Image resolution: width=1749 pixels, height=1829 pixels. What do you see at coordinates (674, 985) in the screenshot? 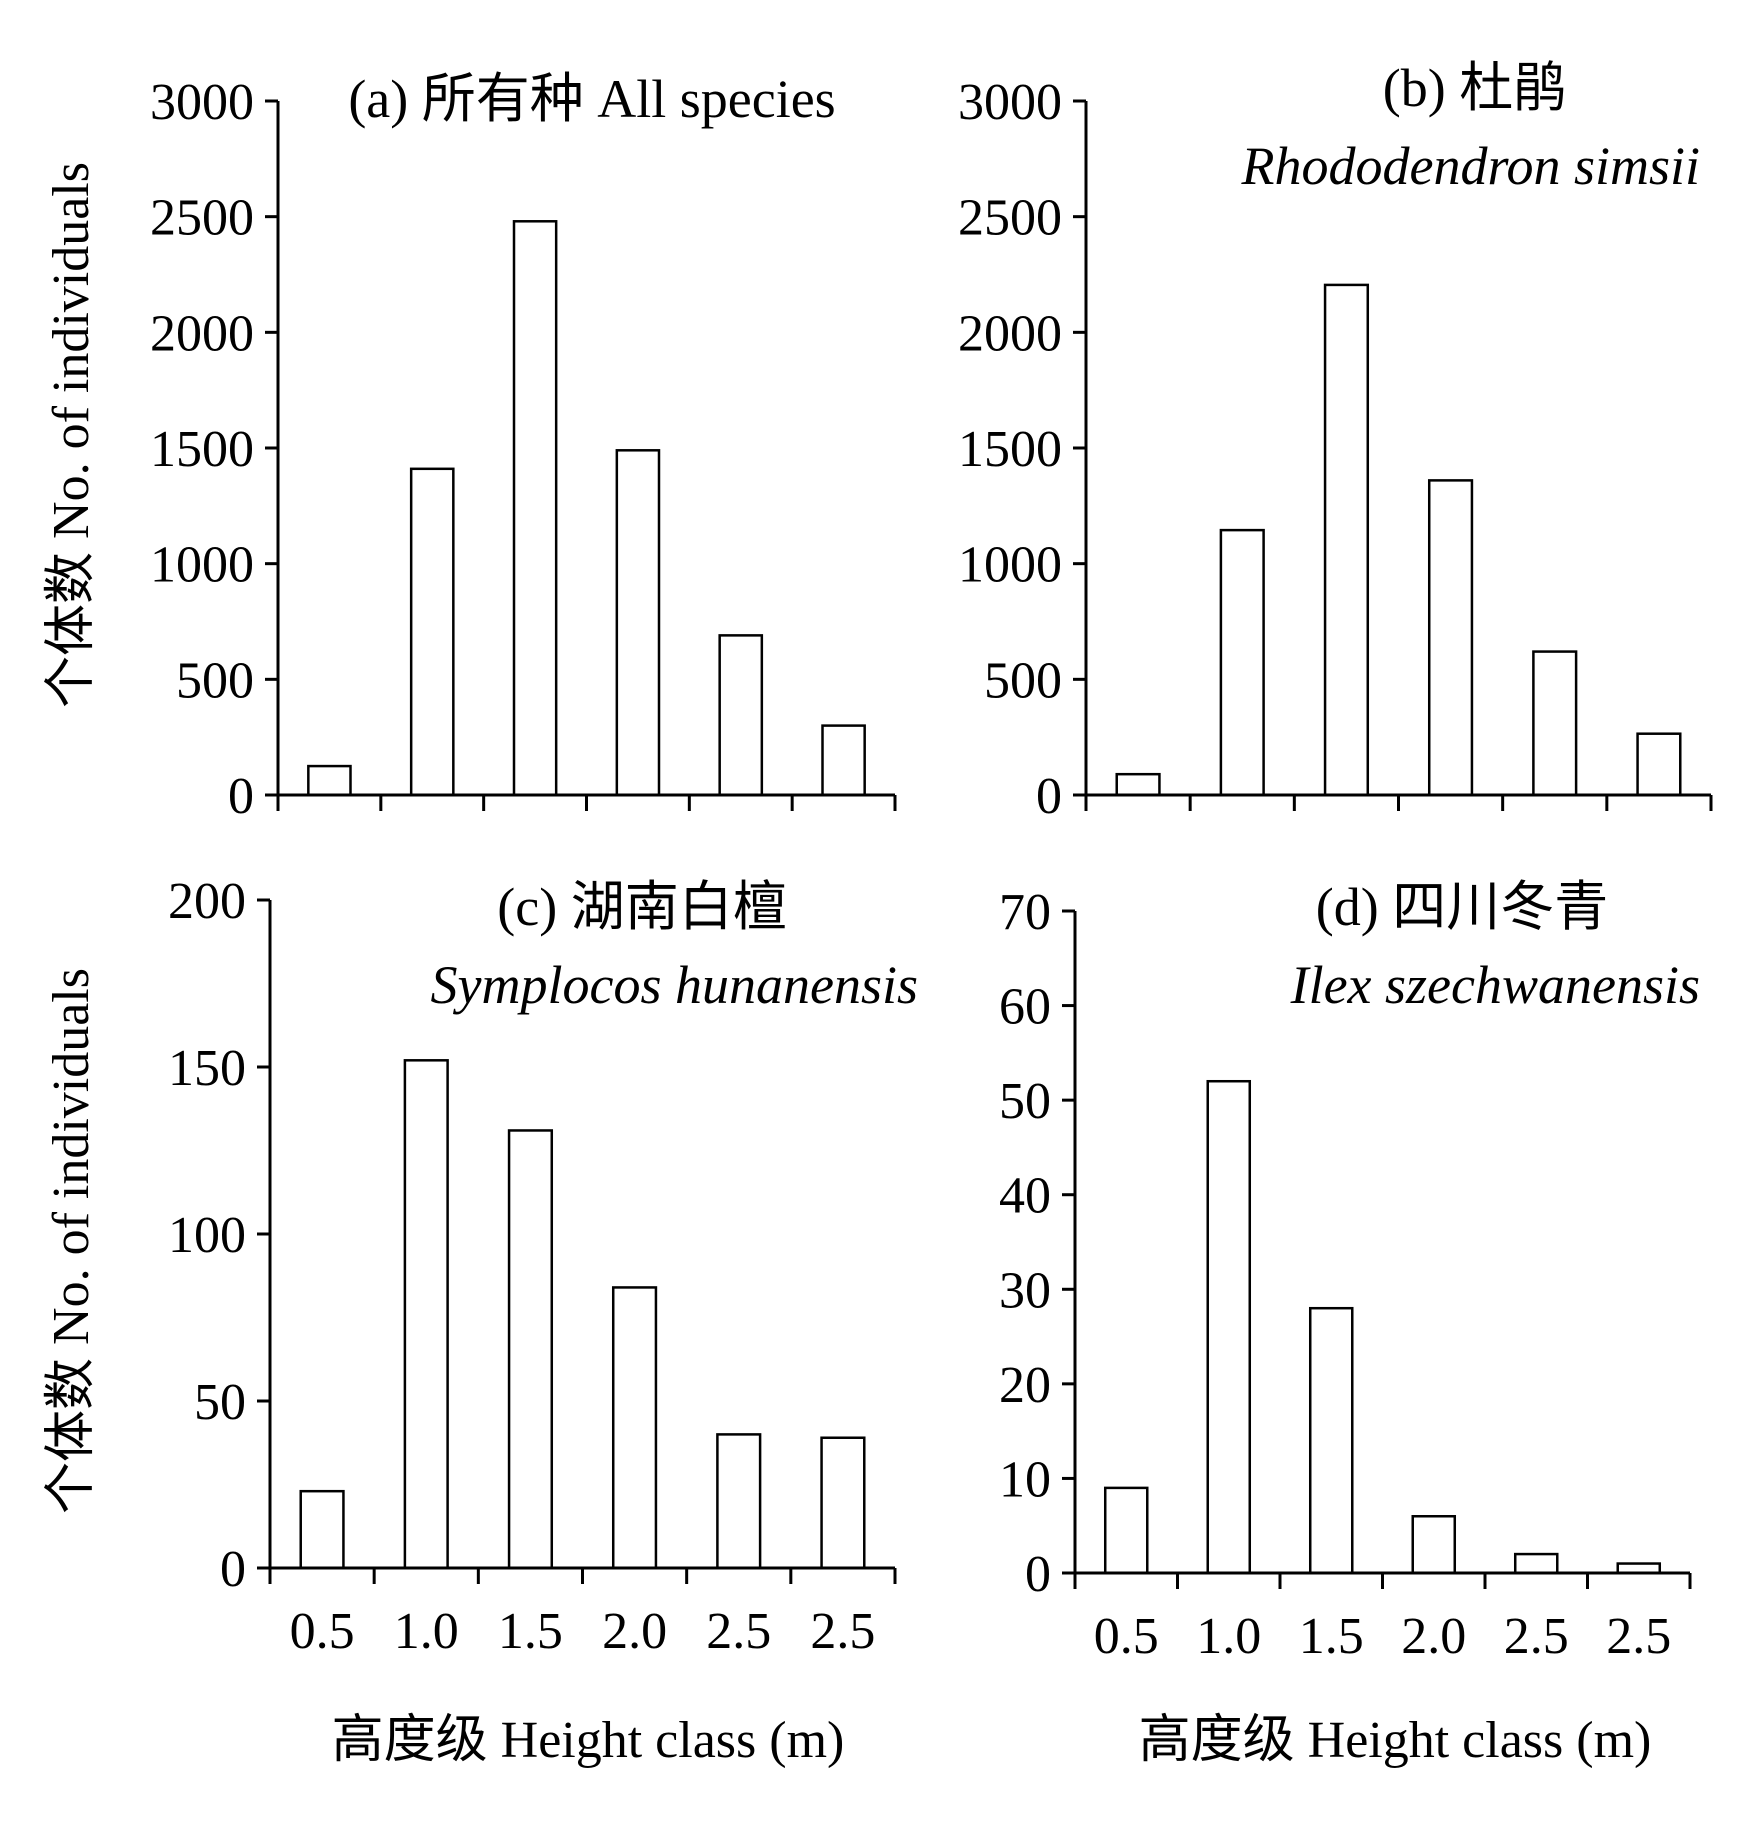
I see `panel-c-subtitle: Symplocos hunanensis` at bounding box center [674, 985].